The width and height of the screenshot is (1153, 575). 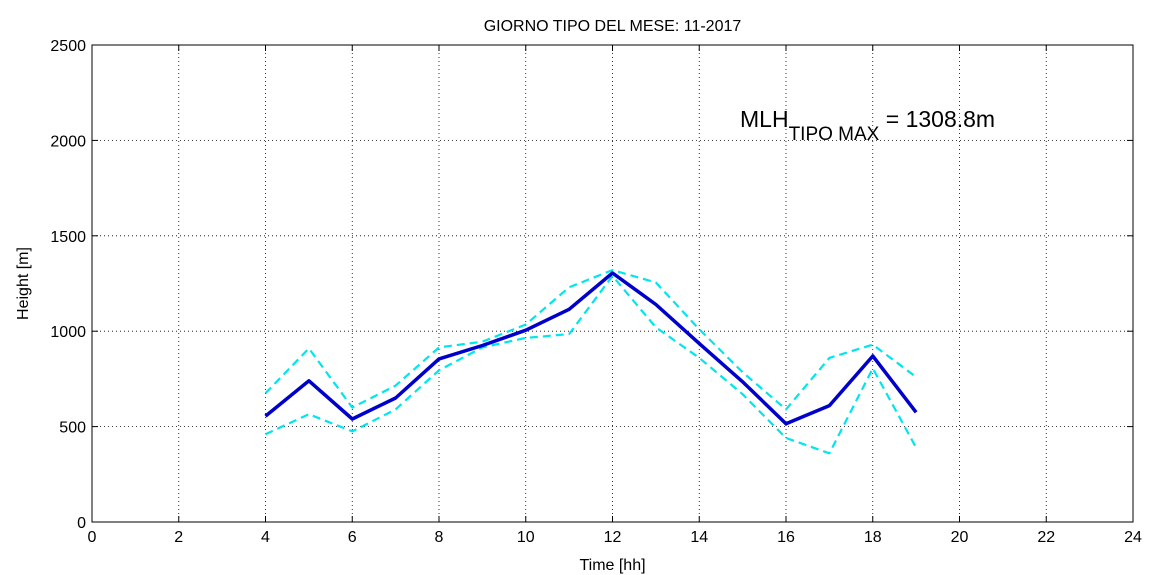 What do you see at coordinates (699, 537) in the screenshot?
I see `x-tick-label: 14` at bounding box center [699, 537].